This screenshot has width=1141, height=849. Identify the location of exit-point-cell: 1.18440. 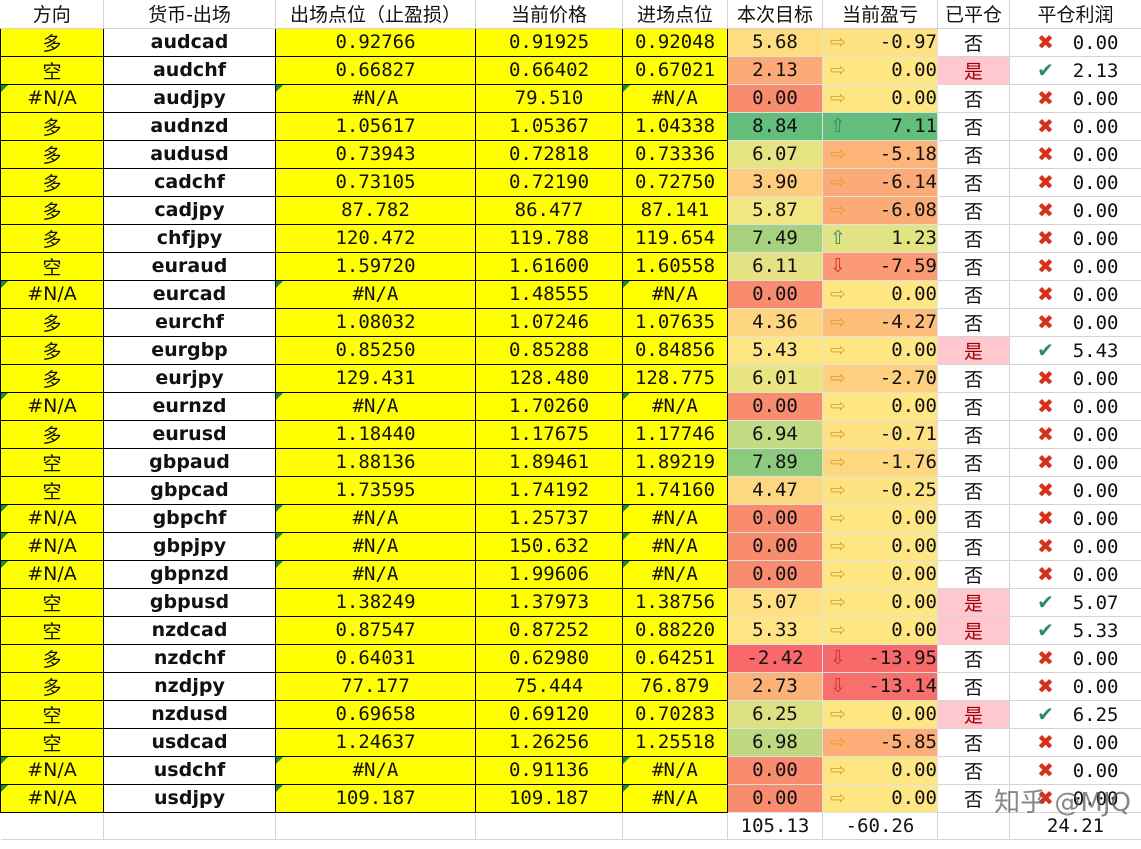
(375, 434).